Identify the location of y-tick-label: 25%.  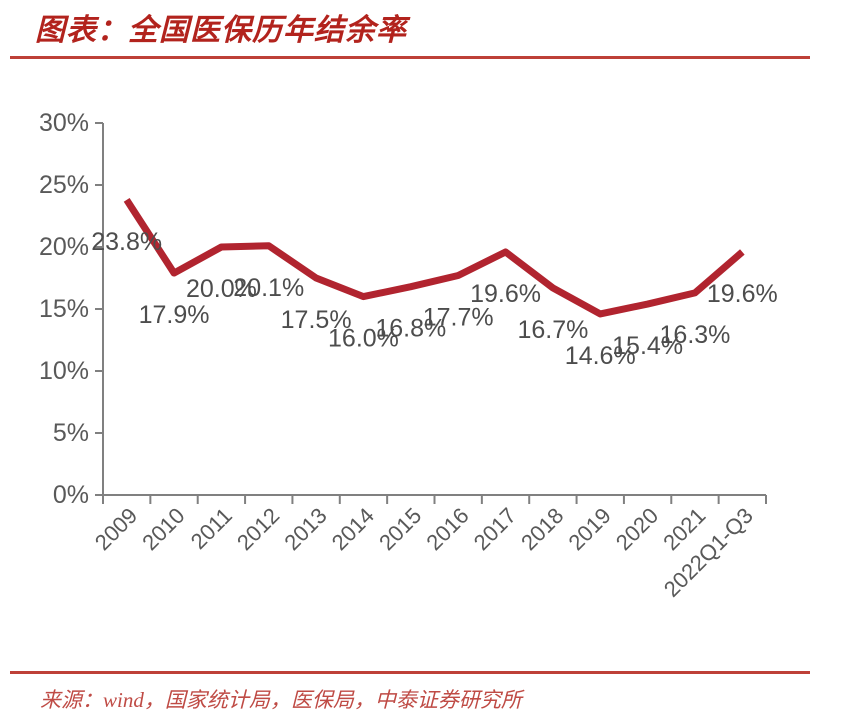
(64, 185).